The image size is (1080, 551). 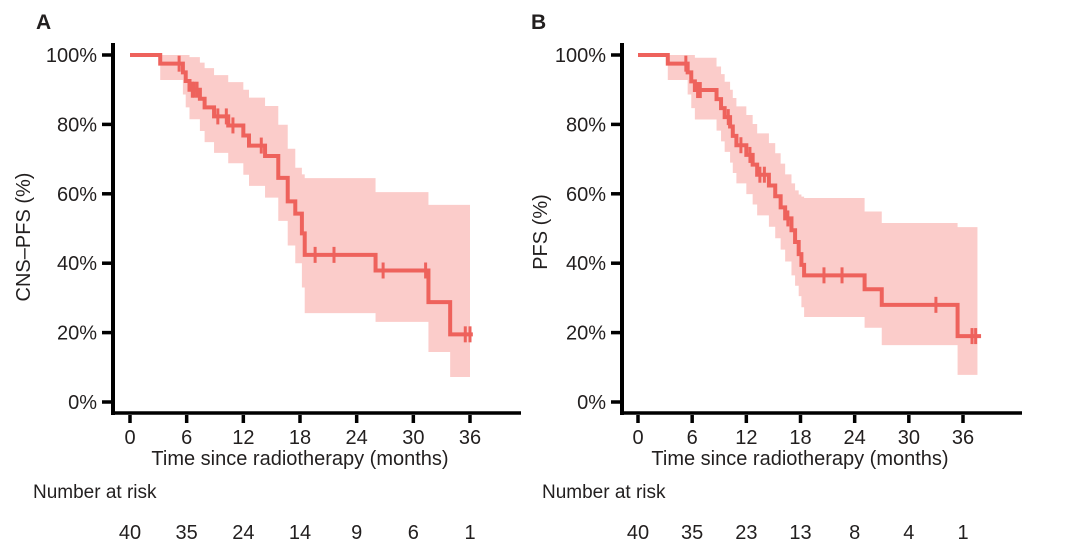 What do you see at coordinates (300, 533) in the screenshot?
I see `number-at-risk-value: 14` at bounding box center [300, 533].